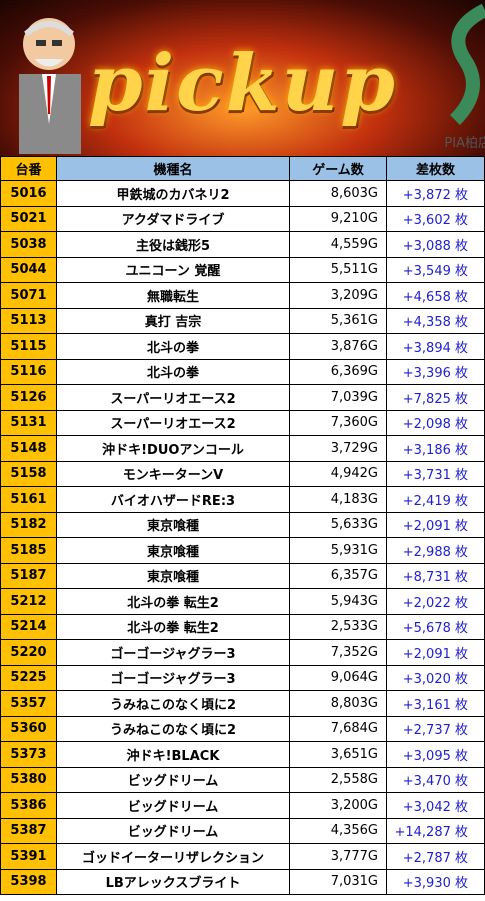  I want to click on game-count: 5,511G, so click(338, 269).